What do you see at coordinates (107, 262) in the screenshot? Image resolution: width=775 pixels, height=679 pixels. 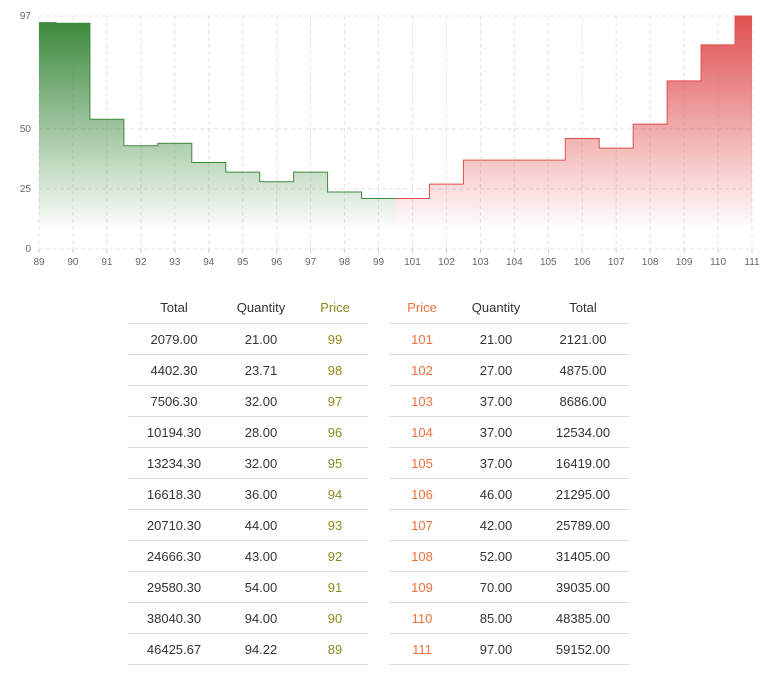 I see `x-tick-label: 91` at bounding box center [107, 262].